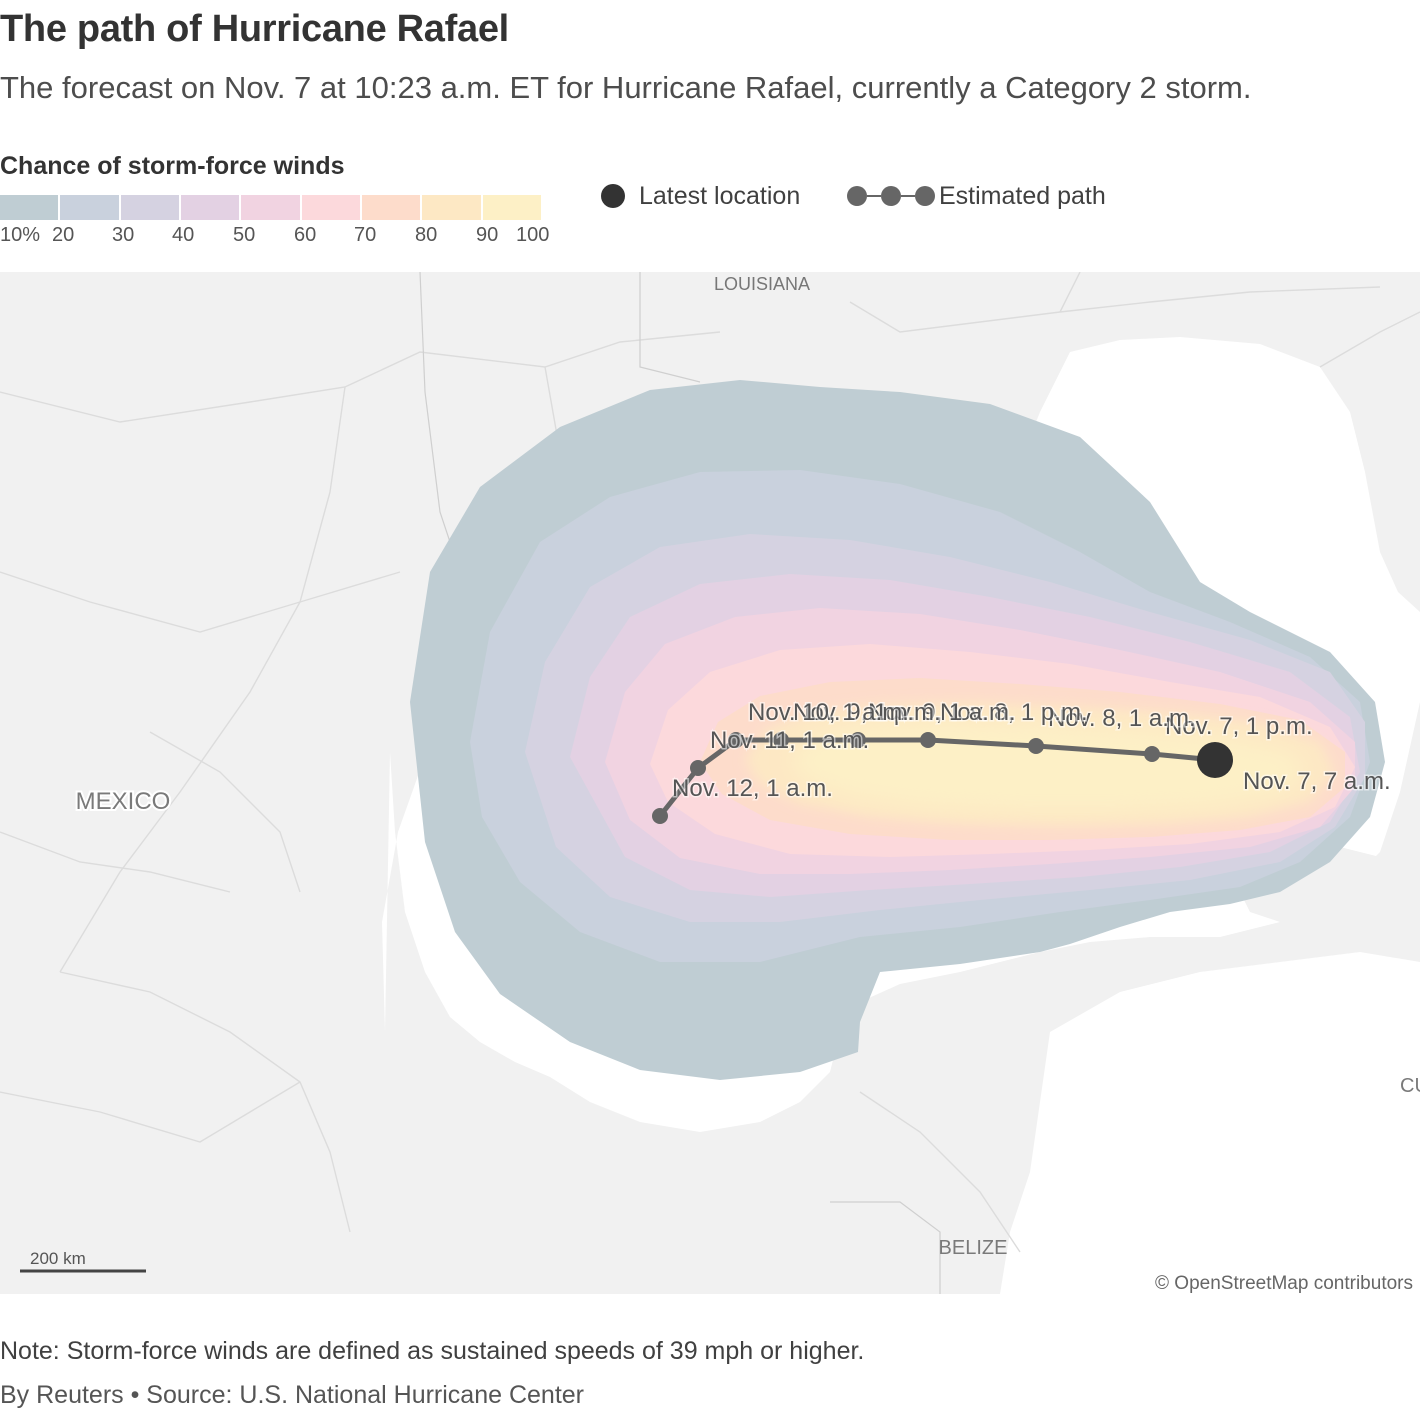 The image size is (1420, 1412). What do you see at coordinates (305, 235) in the screenshot?
I see `scale-tick: 60` at bounding box center [305, 235].